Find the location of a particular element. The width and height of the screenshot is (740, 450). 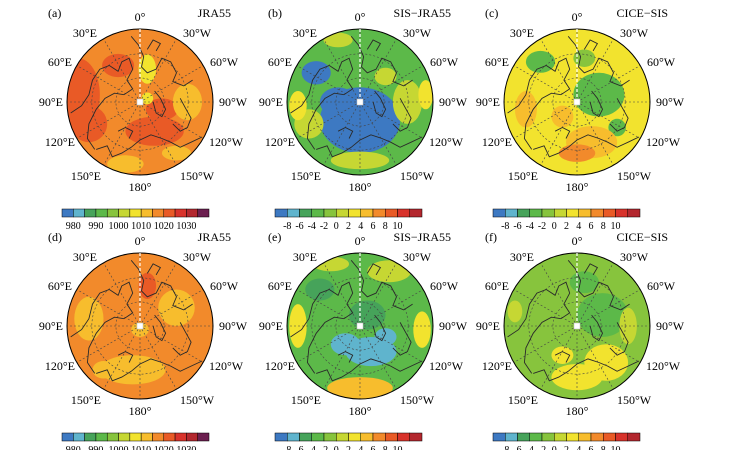

panel-e-colorbar-tick-3: -2 is located at coordinates (324, 447).